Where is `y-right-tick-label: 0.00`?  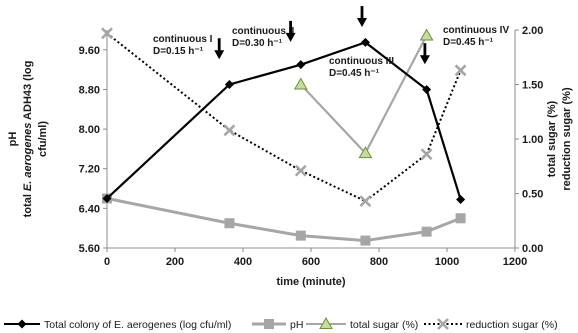 y-right-tick-label: 0.00 is located at coordinates (532, 249).